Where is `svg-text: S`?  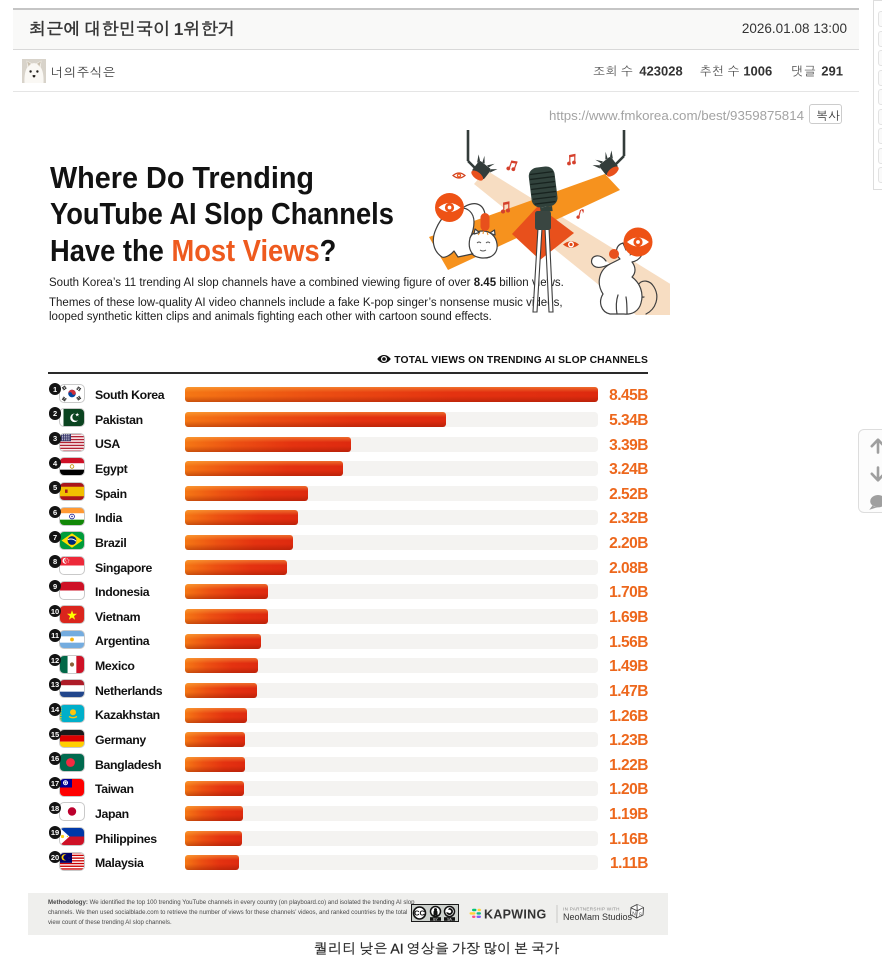 svg-text: S is located at coordinates (641, 916).